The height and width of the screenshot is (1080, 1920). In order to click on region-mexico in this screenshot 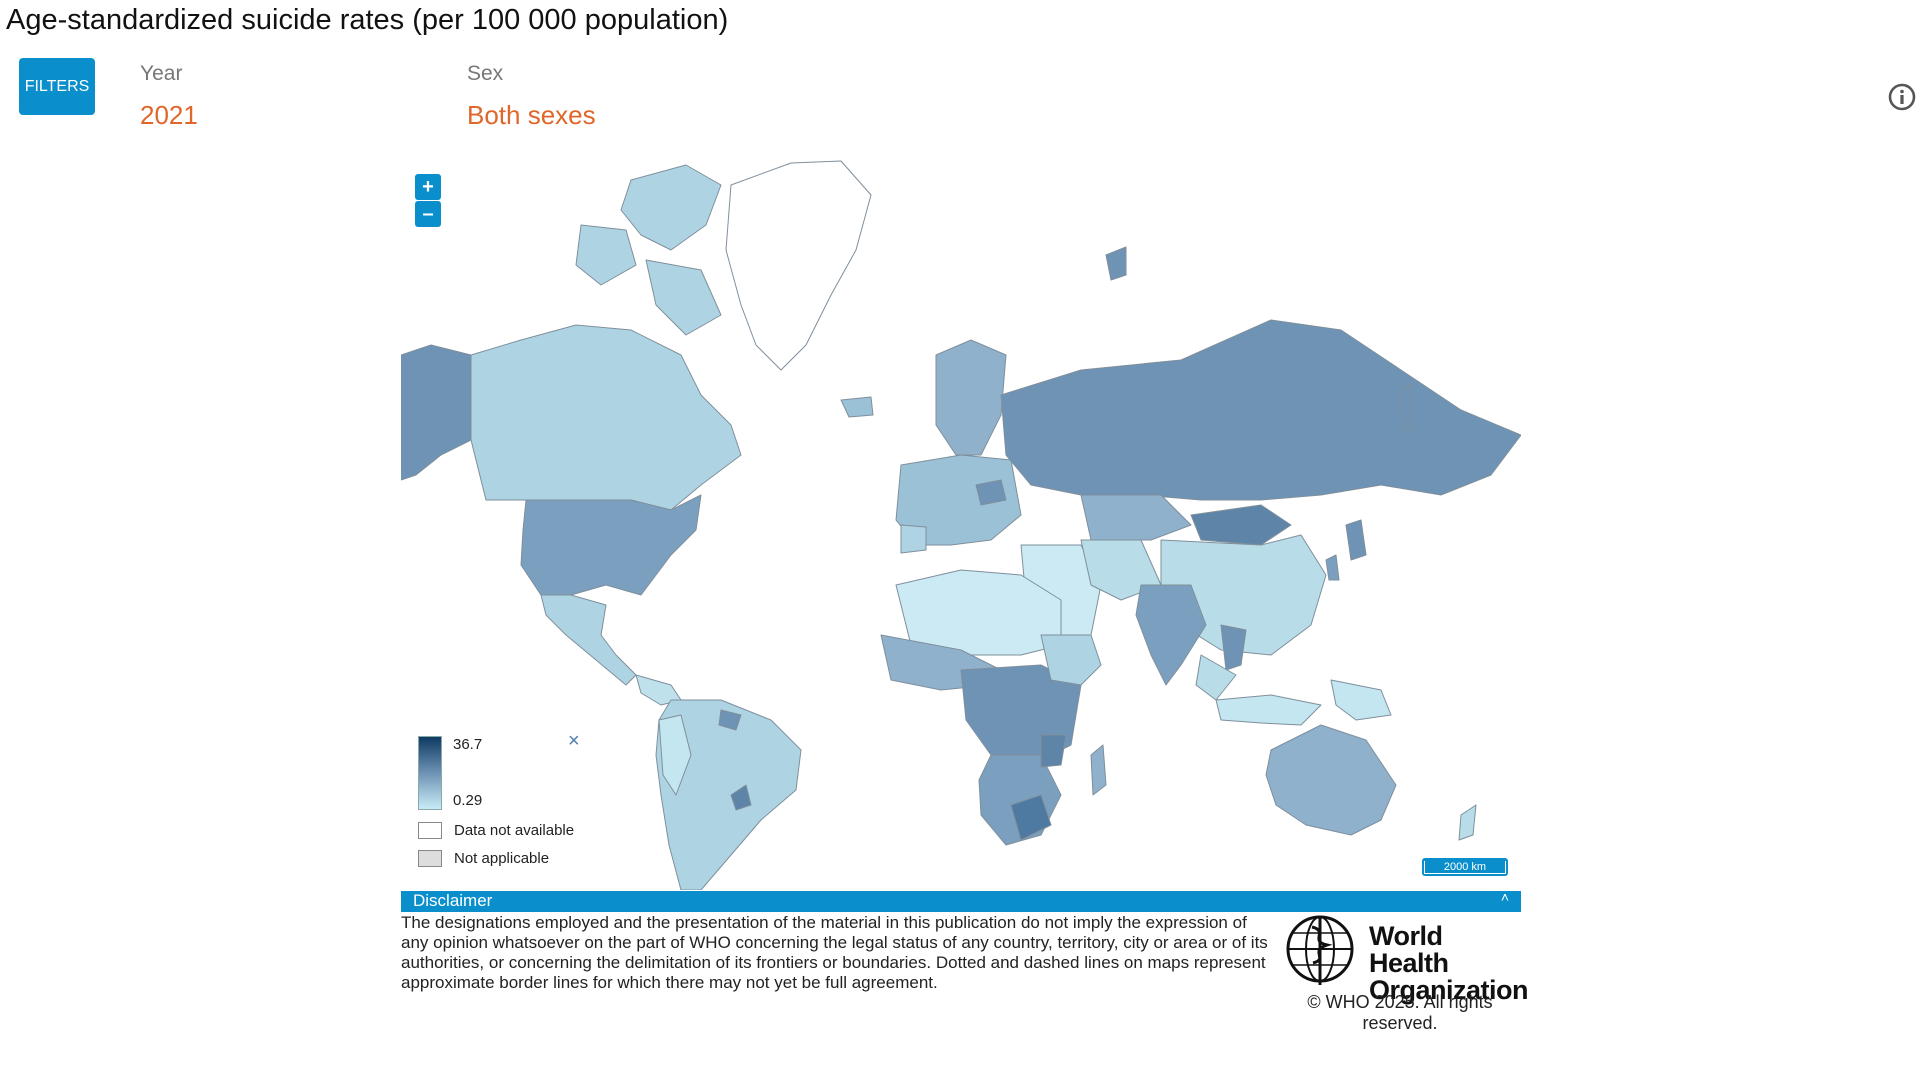, I will do `click(588, 640)`.